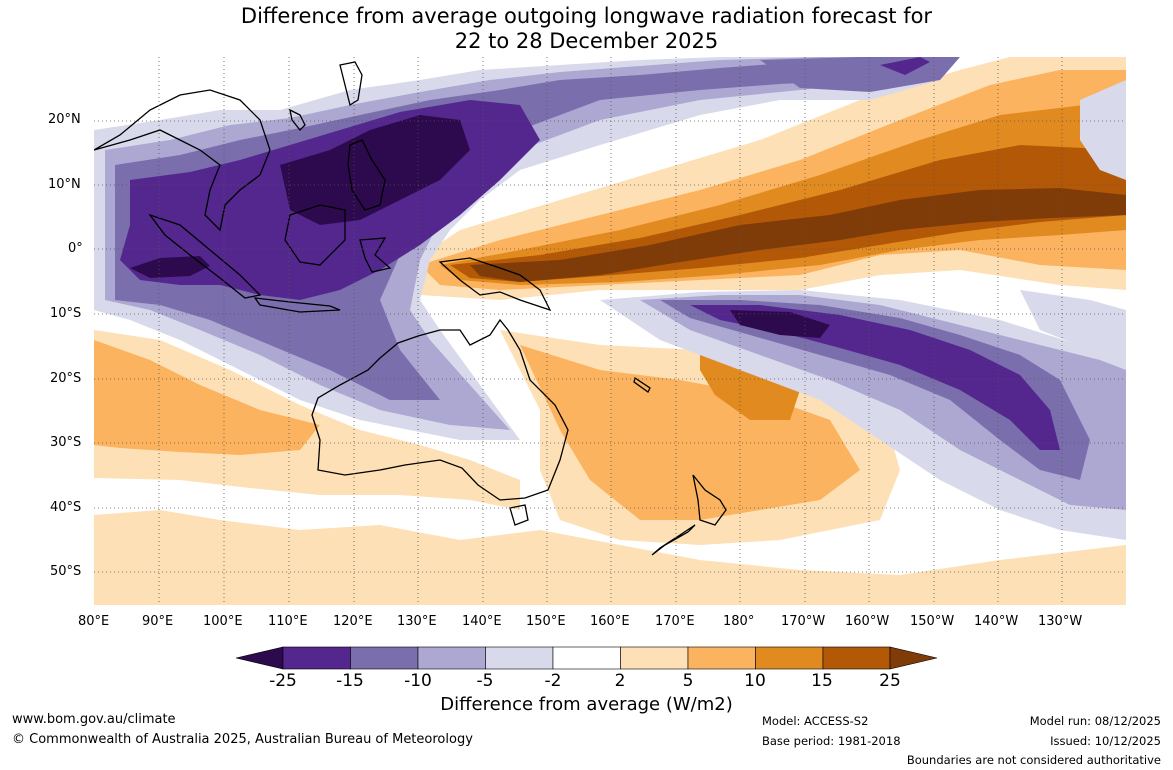 The image size is (1173, 770). I want to click on new-zealand-south-coastline, so click(673, 540).